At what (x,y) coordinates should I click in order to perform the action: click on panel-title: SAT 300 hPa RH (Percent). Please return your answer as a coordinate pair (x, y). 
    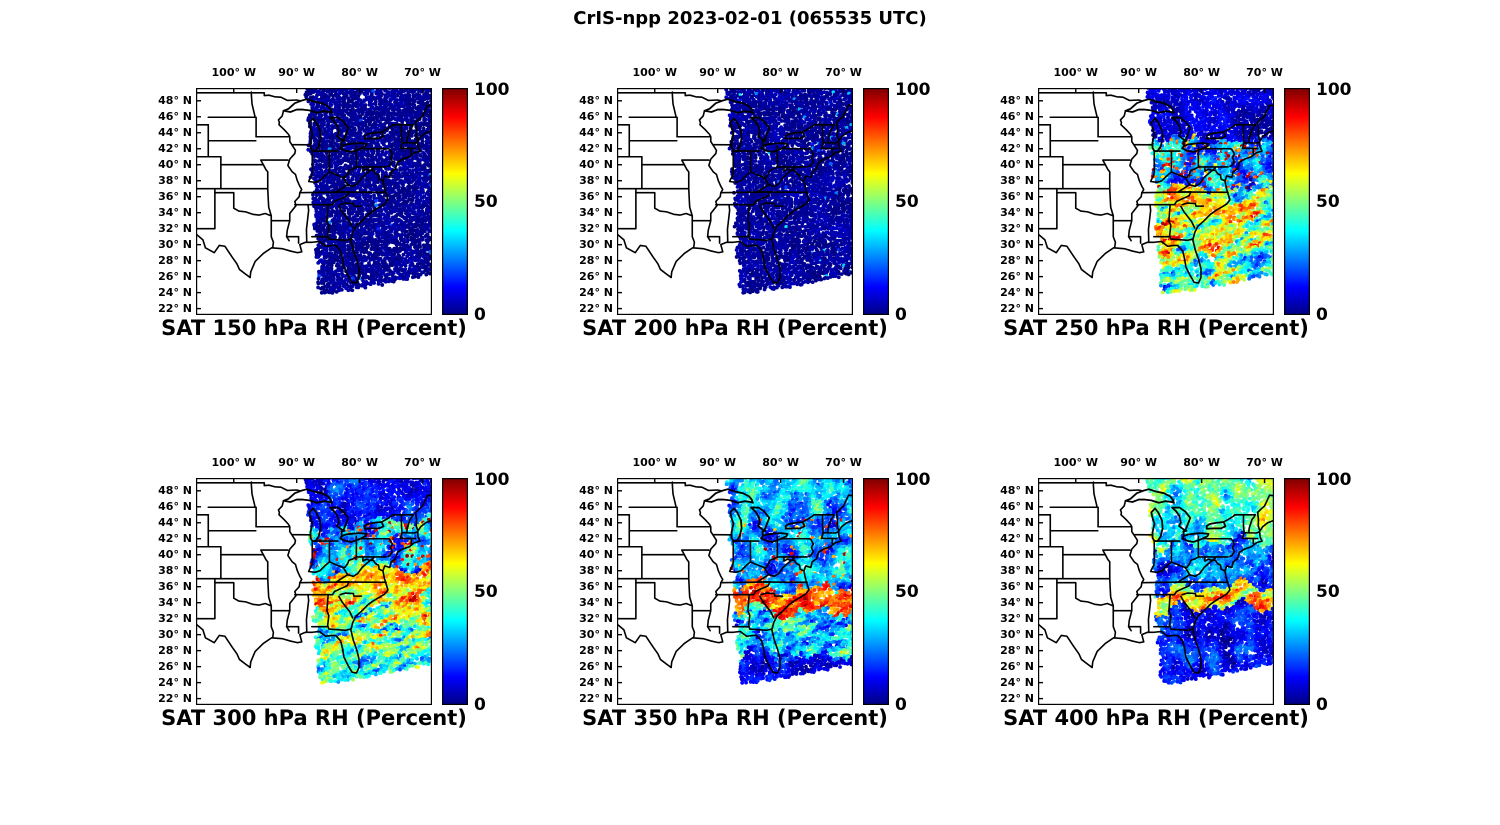
    Looking at the image, I should click on (314, 718).